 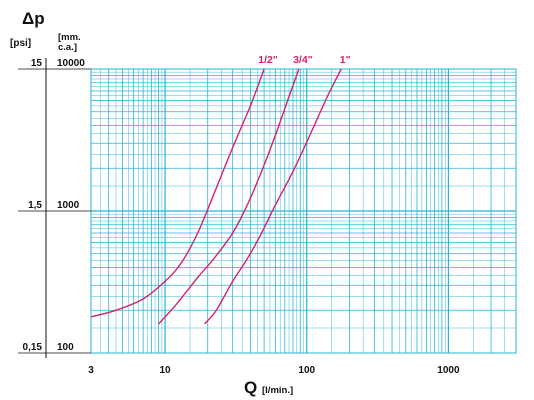 I want to click on y-axis-units-mm: [mm. c.a.], so click(x=70, y=42).